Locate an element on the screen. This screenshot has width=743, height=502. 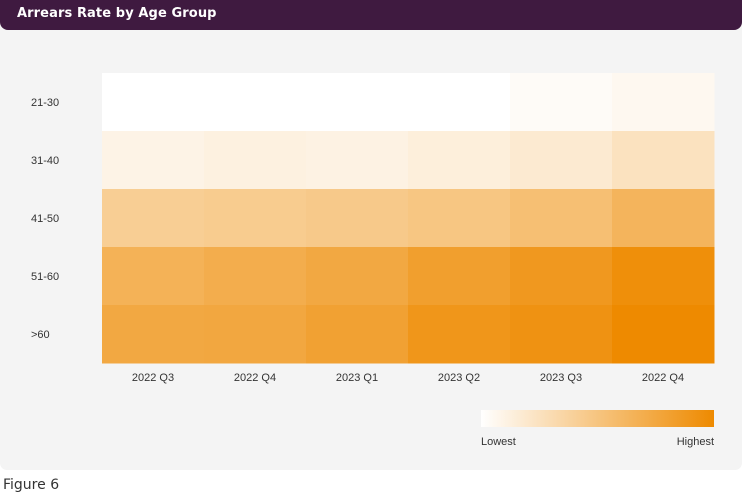
y-tick-label: 31-40 is located at coordinates (45, 161).